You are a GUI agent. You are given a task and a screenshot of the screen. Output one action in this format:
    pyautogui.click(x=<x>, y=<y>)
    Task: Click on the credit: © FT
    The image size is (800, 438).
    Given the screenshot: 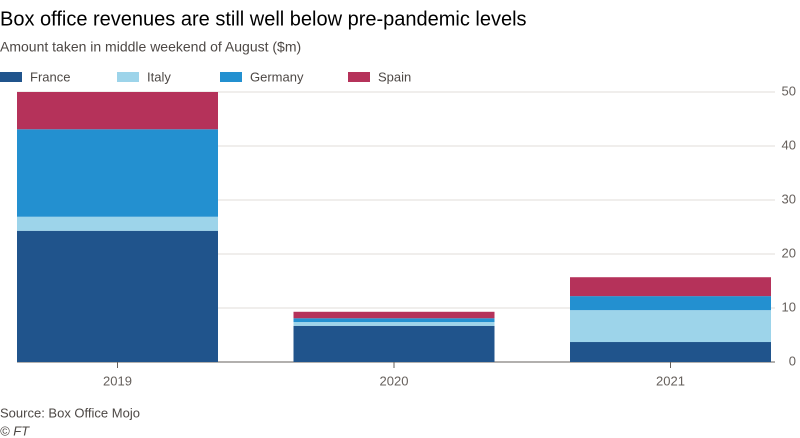 What is the action you would take?
    pyautogui.click(x=15, y=430)
    